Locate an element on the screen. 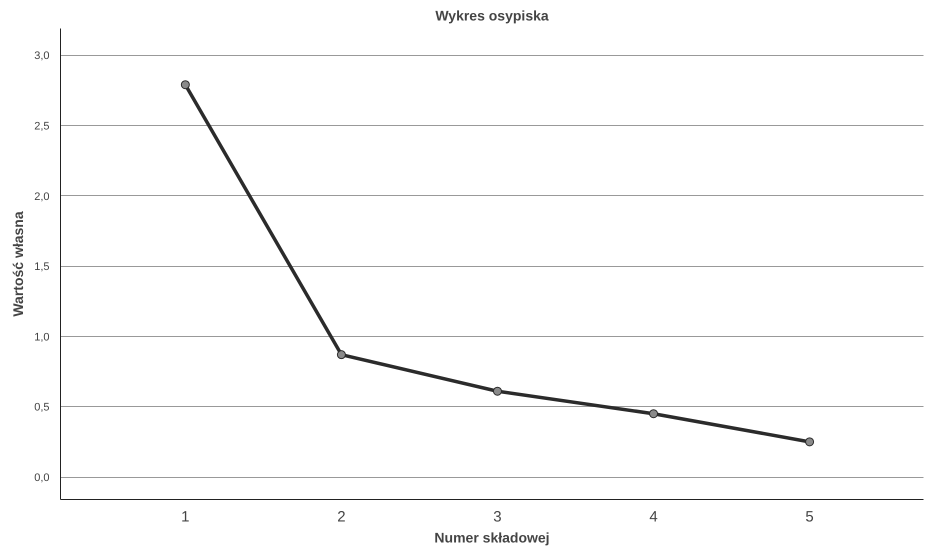  y-tick-label: 1,0 is located at coordinates (42, 337).